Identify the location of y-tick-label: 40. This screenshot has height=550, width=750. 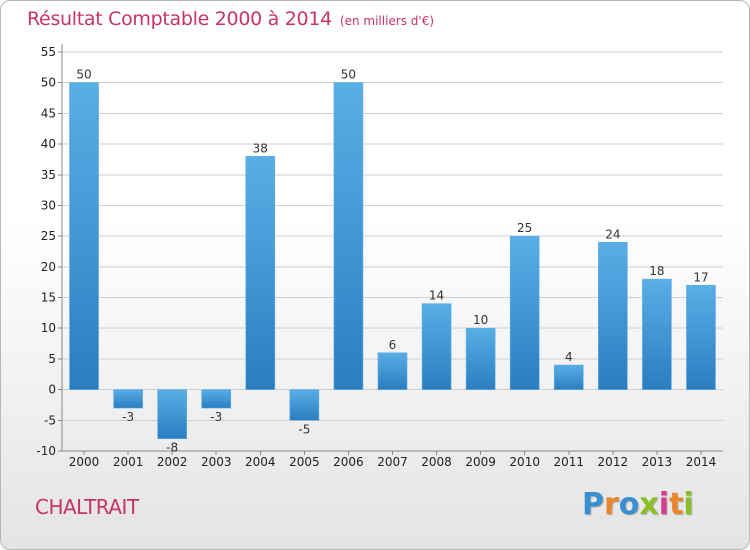
(48, 144).